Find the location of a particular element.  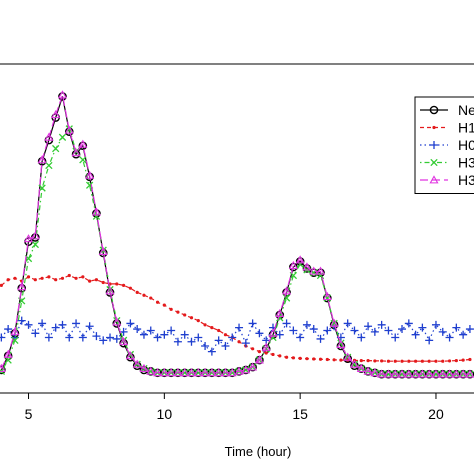

x-tick-label: 15 is located at coordinates (300, 414).